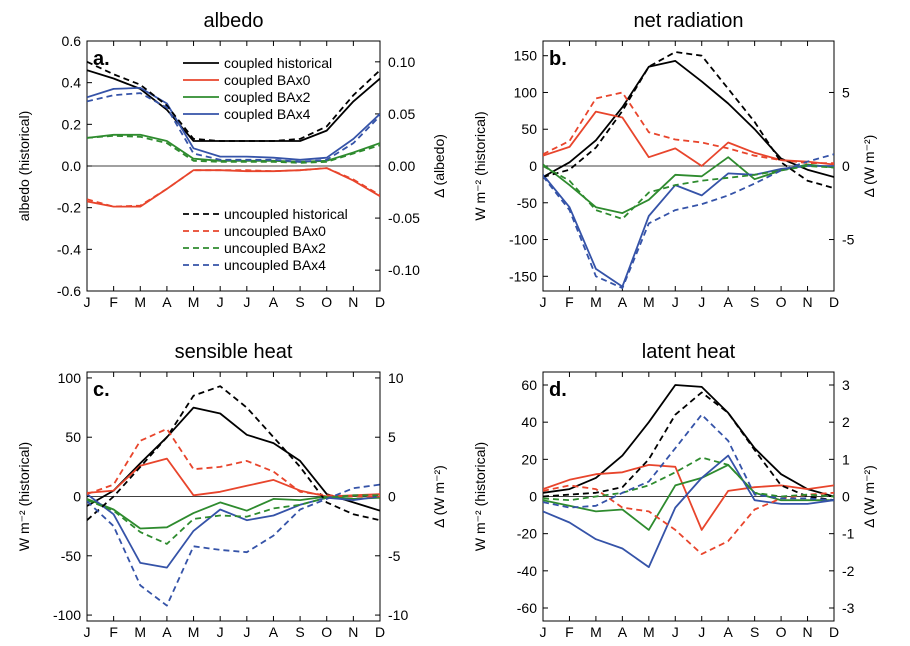  I want to click on series-line-coupled-historical, so click(688, 119).